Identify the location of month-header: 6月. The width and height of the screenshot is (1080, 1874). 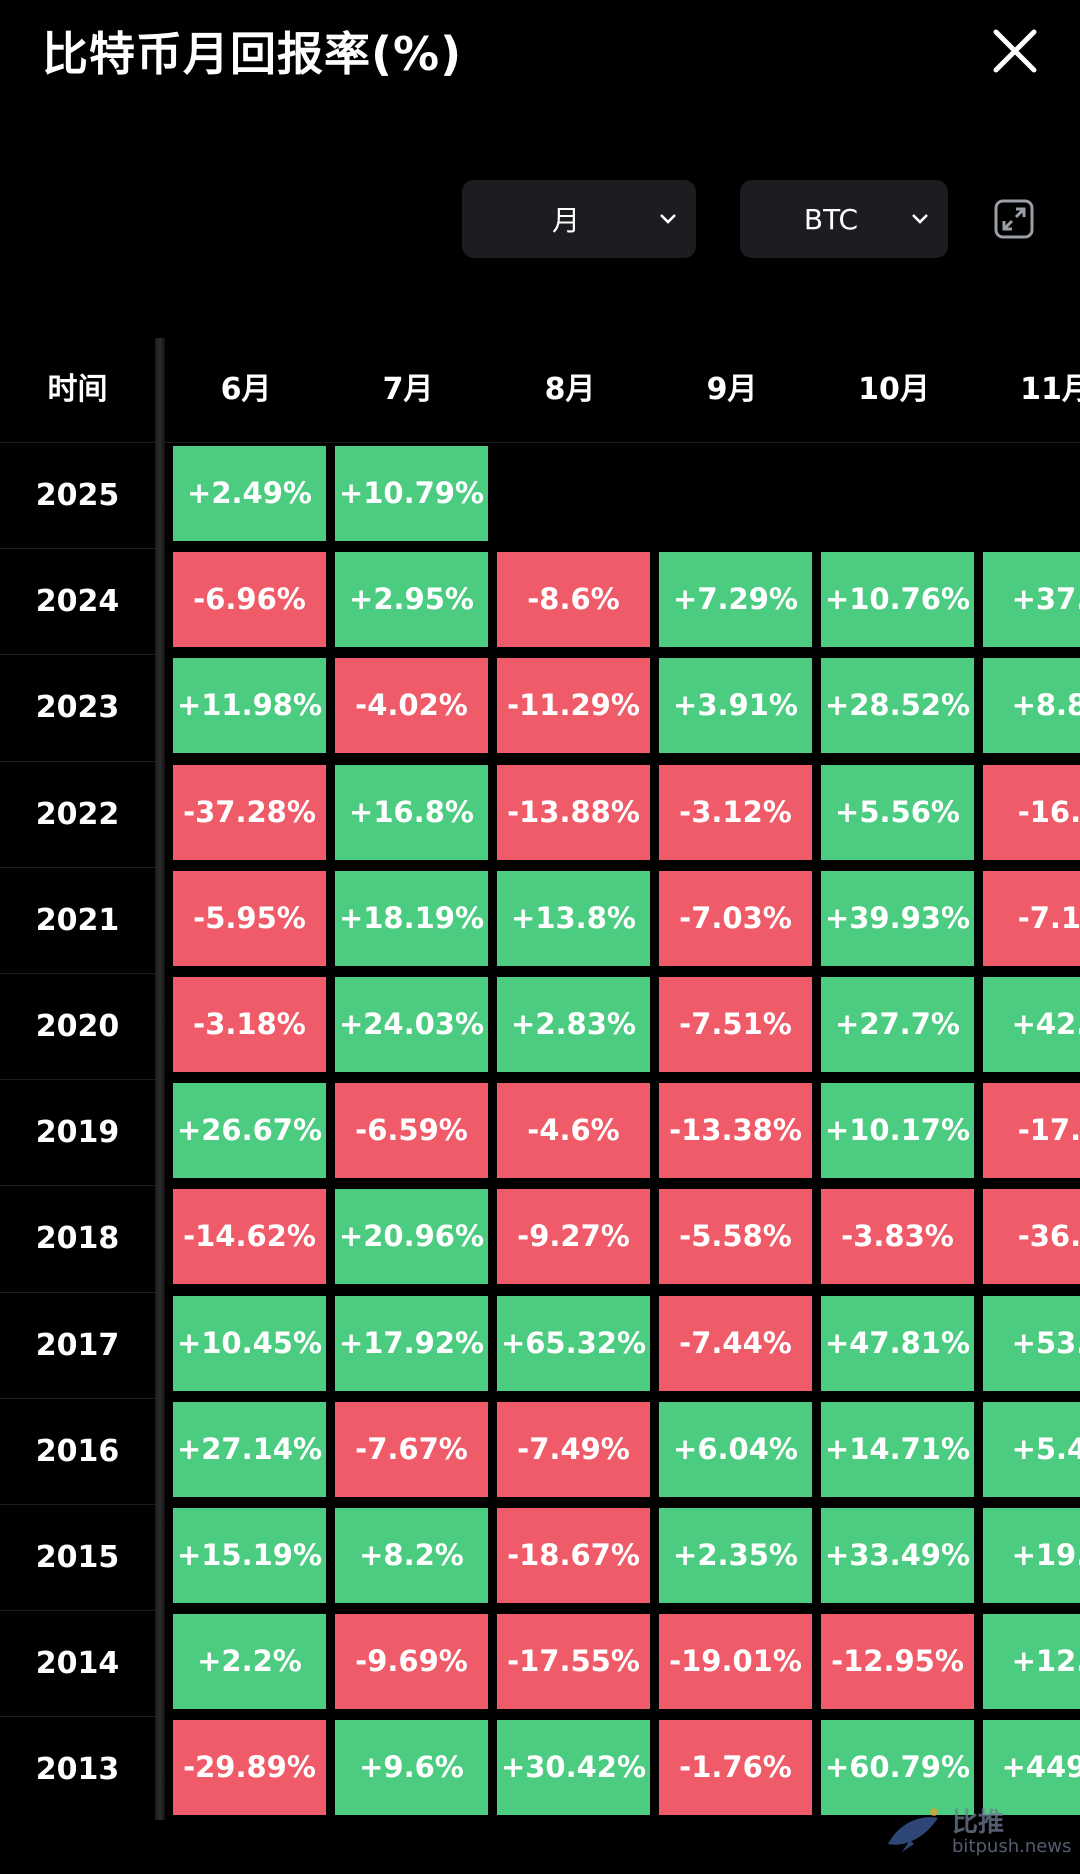
(246, 389).